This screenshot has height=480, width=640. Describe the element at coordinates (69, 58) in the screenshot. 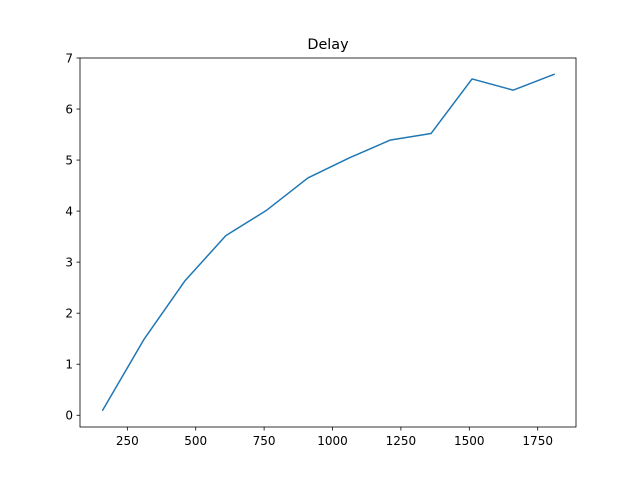

I see `y-tick-label: 7` at that location.